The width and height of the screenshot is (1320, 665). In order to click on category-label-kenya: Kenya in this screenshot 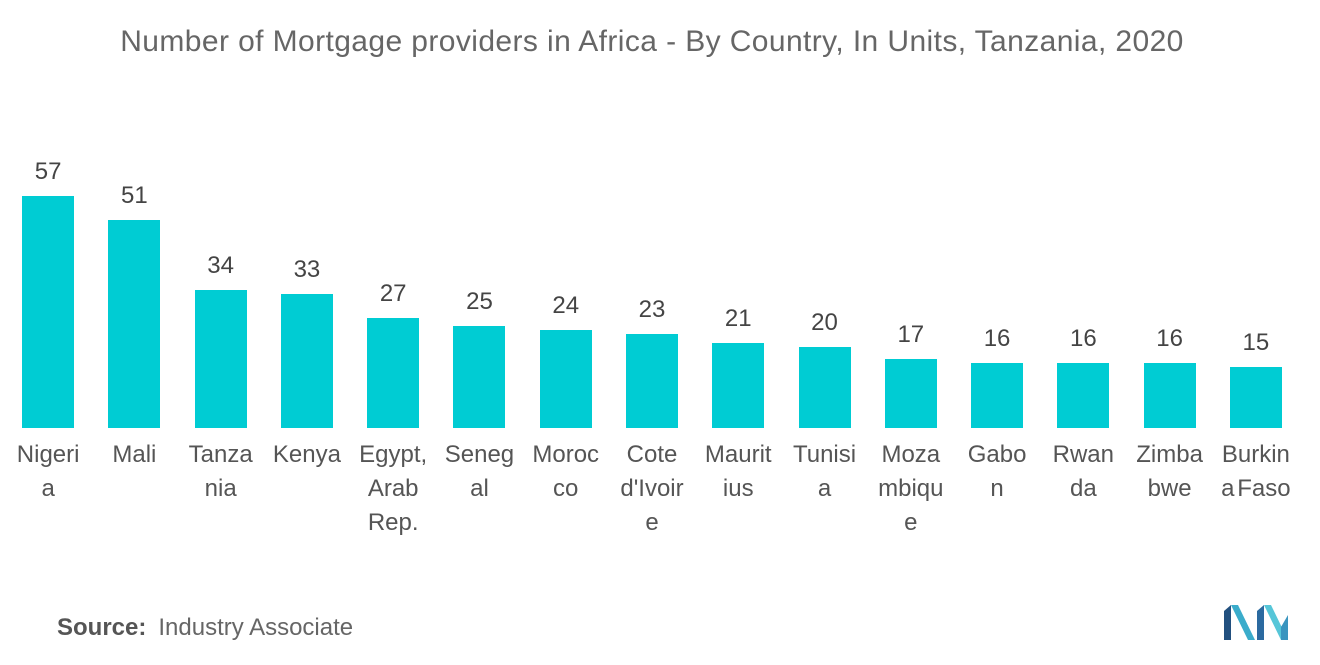, I will do `click(306, 454)`.